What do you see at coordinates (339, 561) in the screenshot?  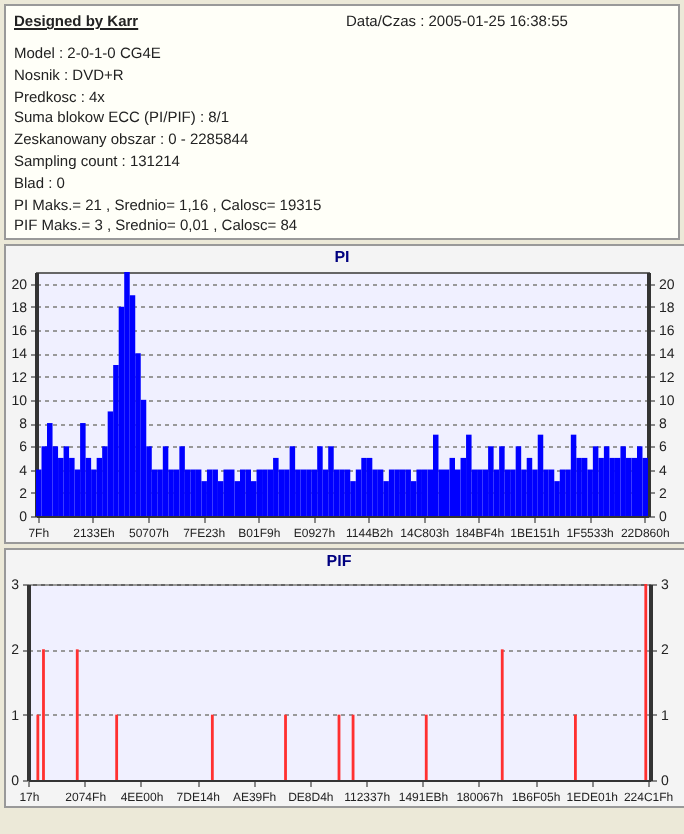 I see `chart-title: PIF` at bounding box center [339, 561].